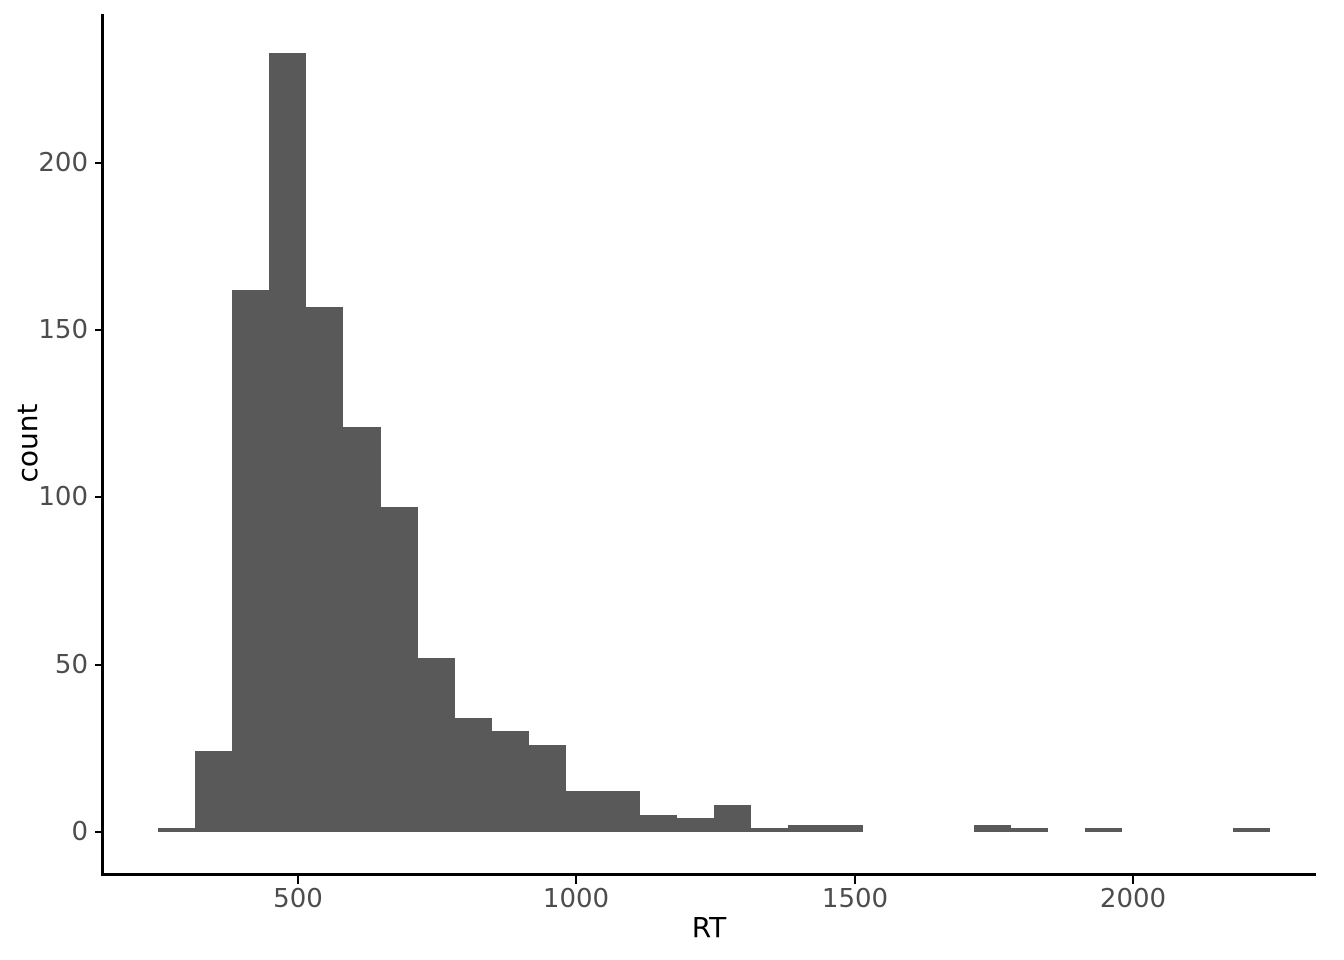 This screenshot has height=960, width=1344. Describe the element at coordinates (63, 163) in the screenshot. I see `y-tick-label: 200` at that location.